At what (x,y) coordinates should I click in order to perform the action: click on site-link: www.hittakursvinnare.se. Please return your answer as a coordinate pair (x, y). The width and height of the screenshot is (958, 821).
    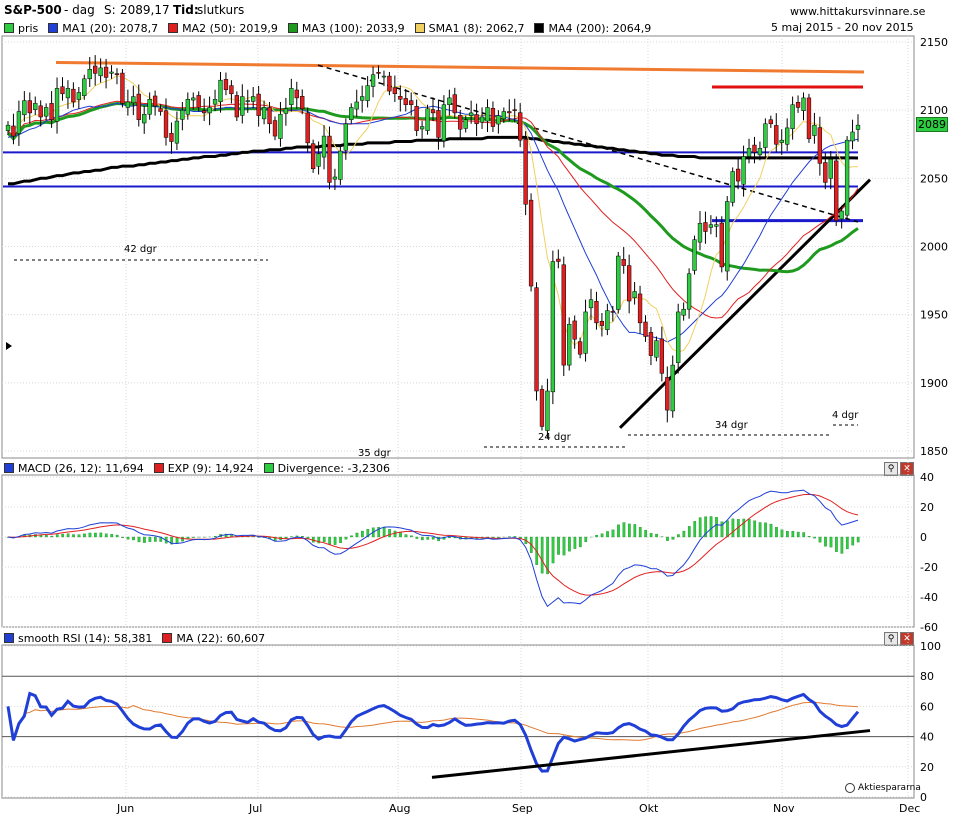
    Looking at the image, I should click on (858, 11).